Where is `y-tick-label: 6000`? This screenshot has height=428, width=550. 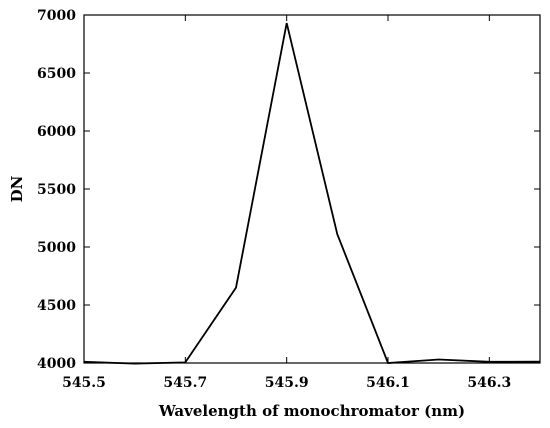
y-tick-label: 6000 is located at coordinates (56, 132).